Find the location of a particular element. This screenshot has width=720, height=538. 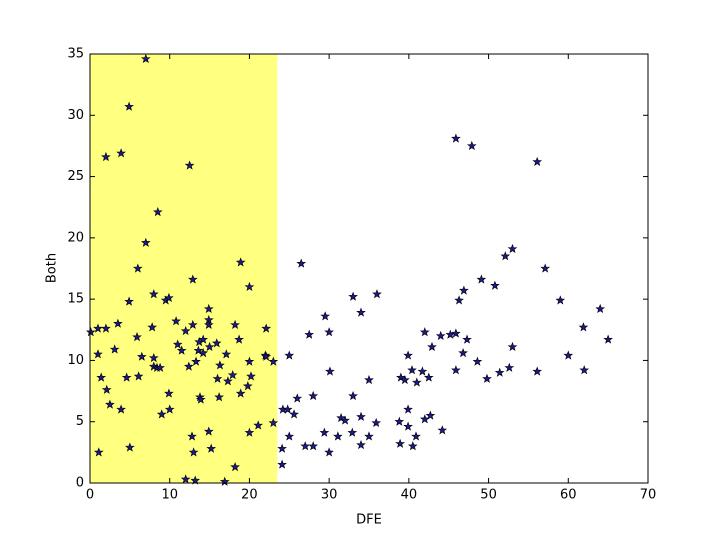

x-tick-label: 50 is located at coordinates (488, 495).